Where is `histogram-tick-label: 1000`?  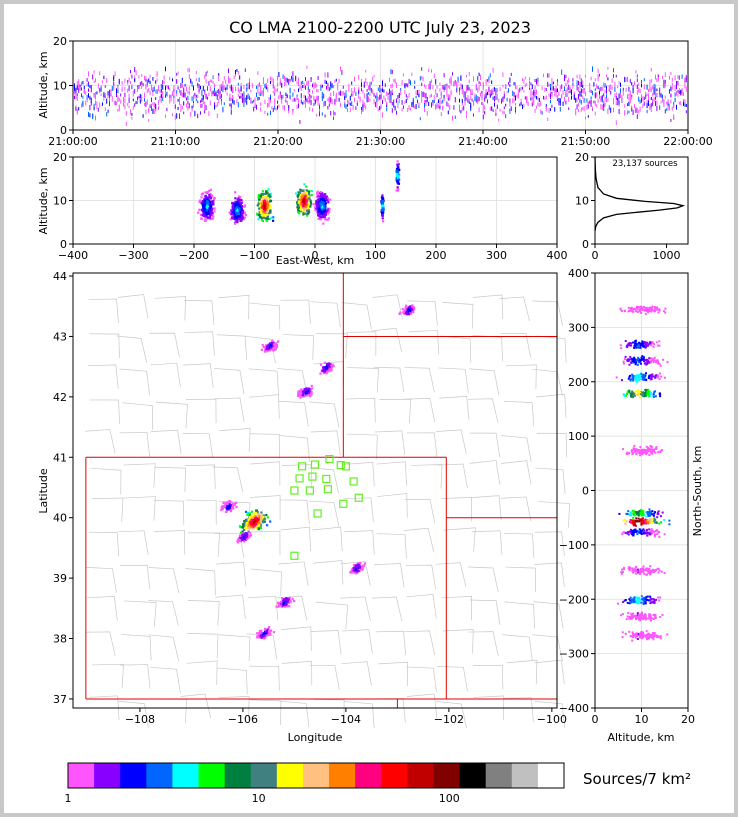
histogram-tick-label: 1000 is located at coordinates (667, 255).